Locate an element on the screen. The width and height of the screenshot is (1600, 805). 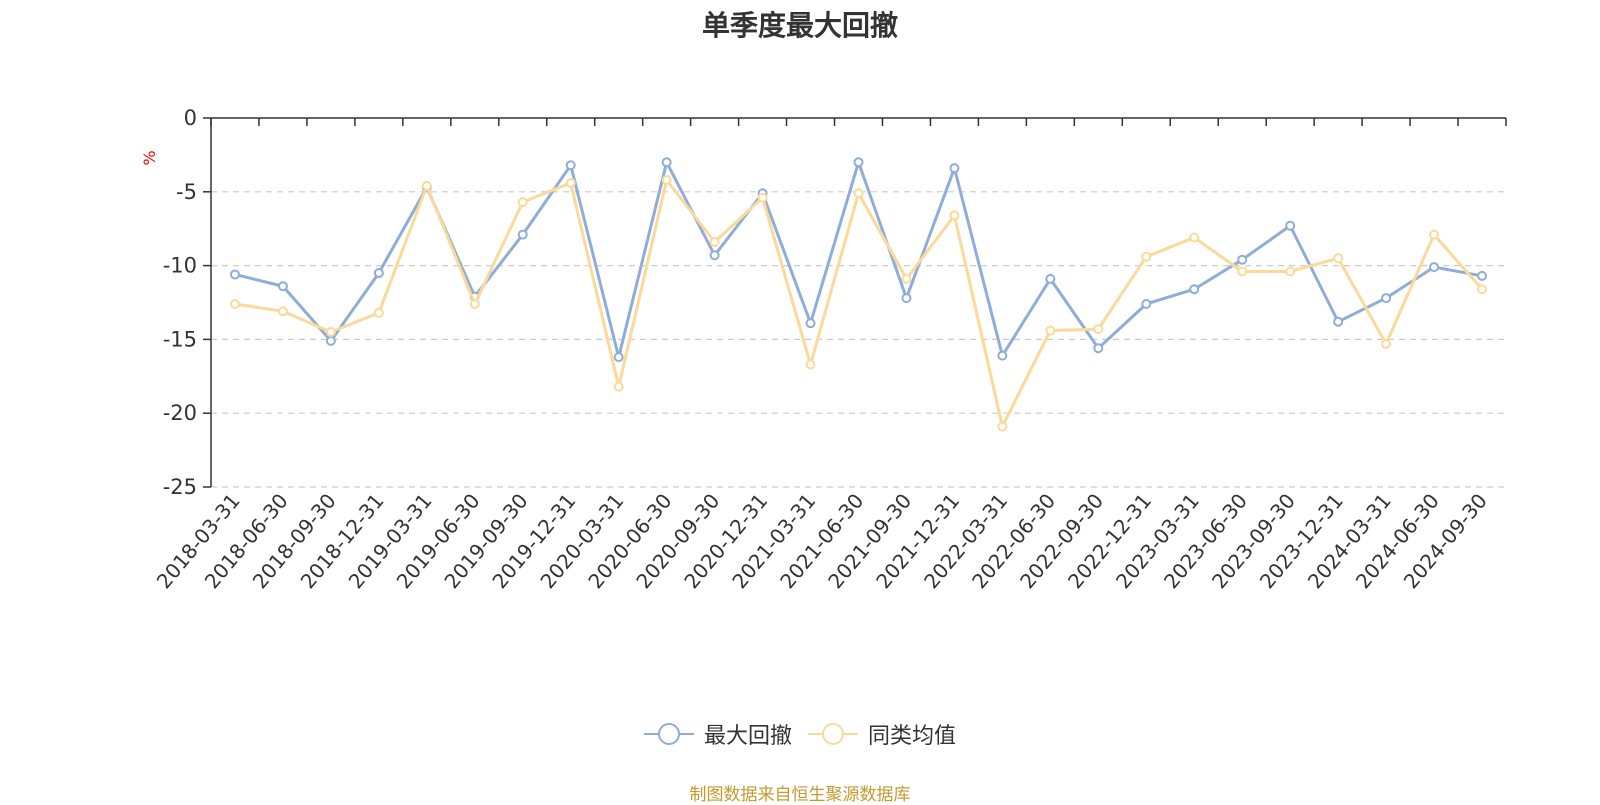
y-tick-label: -25 is located at coordinates (180, 487).